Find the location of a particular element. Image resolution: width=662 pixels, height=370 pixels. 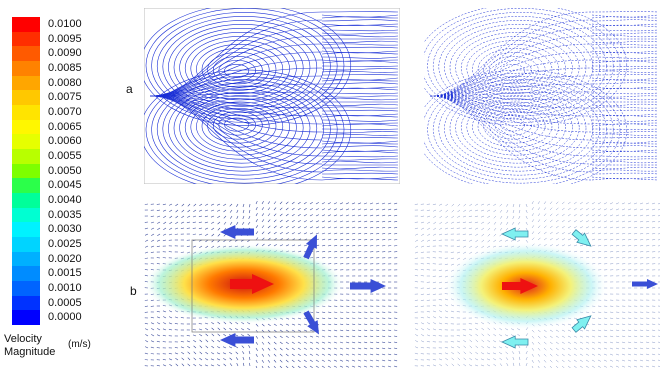

colorbar-tick-label: 0.0095 is located at coordinates (65, 38).